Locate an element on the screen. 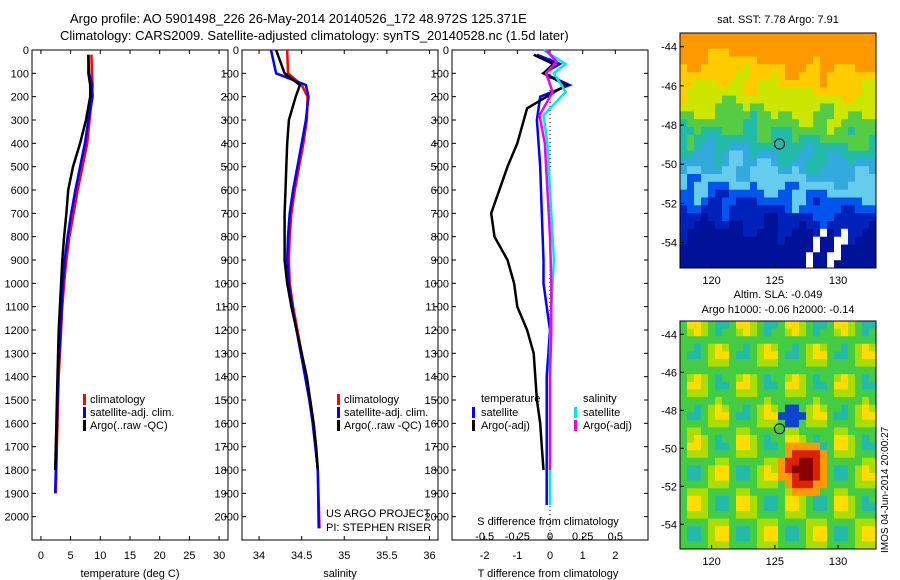 This screenshot has height=580, width=900. x2-tick-label: 0.5 is located at coordinates (615, 537).